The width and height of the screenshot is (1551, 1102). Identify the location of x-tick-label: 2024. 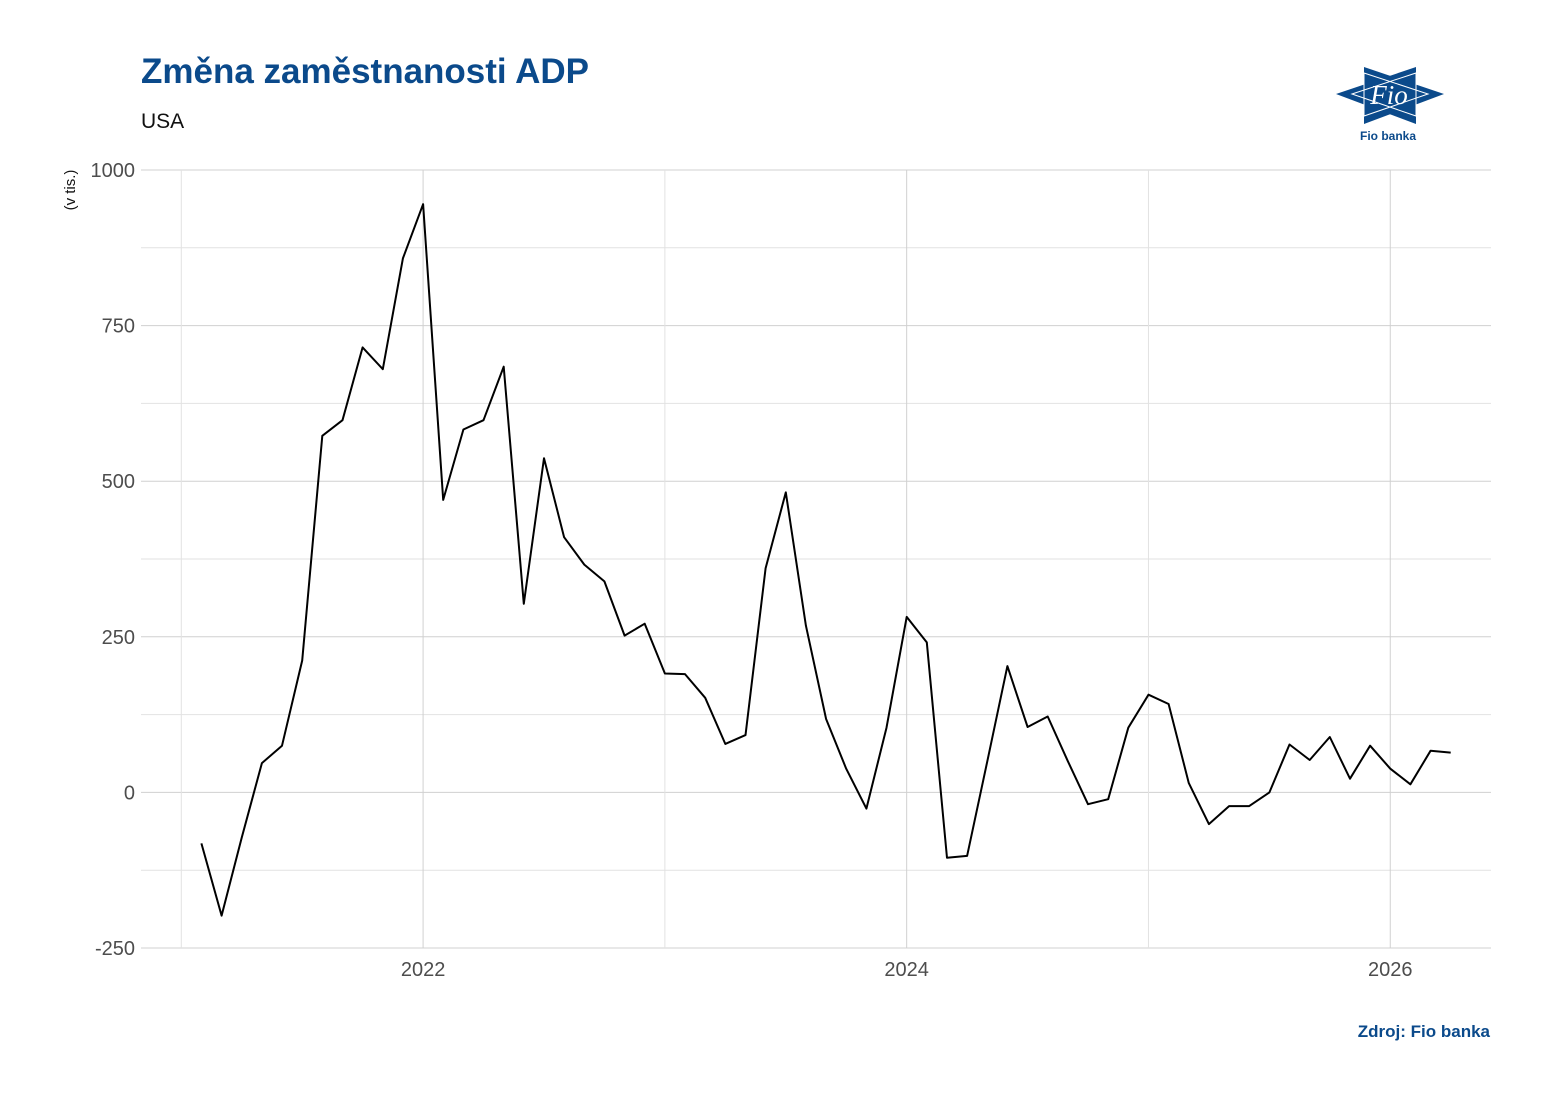
(906, 970).